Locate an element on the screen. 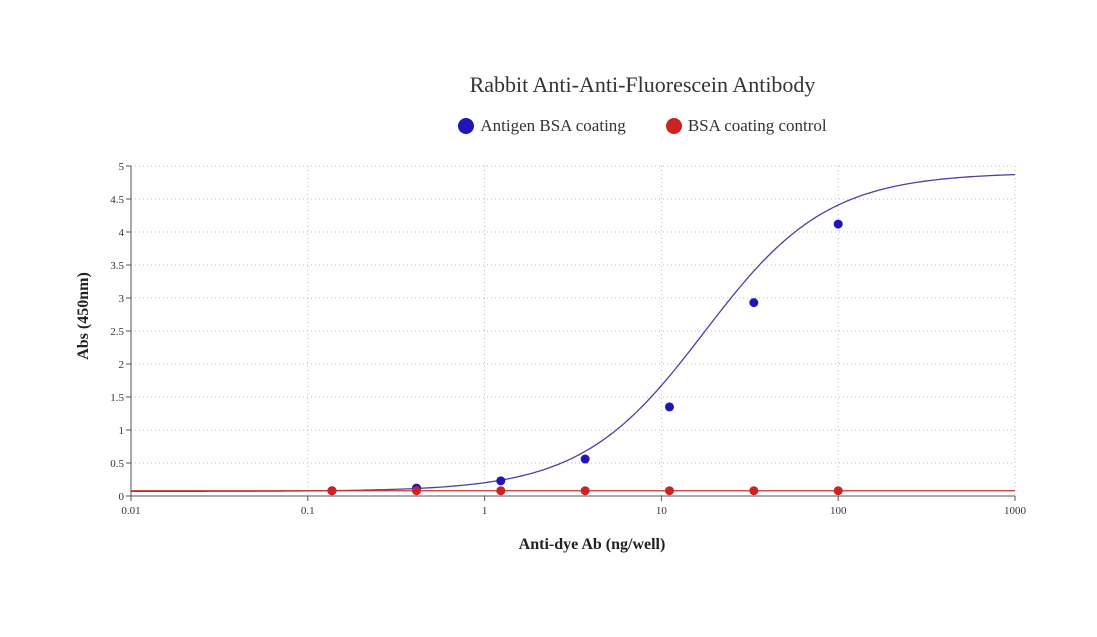 This screenshot has width=1097, height=637. y-tick-label: 4.5 is located at coordinates (117, 200).